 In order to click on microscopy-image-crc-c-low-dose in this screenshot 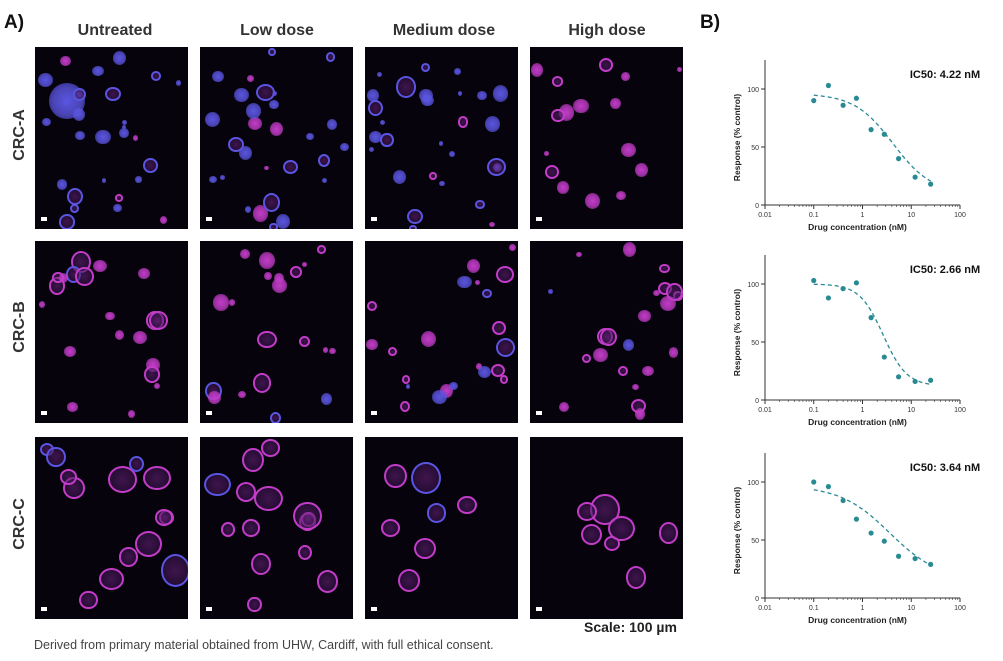, I will do `click(276, 528)`.